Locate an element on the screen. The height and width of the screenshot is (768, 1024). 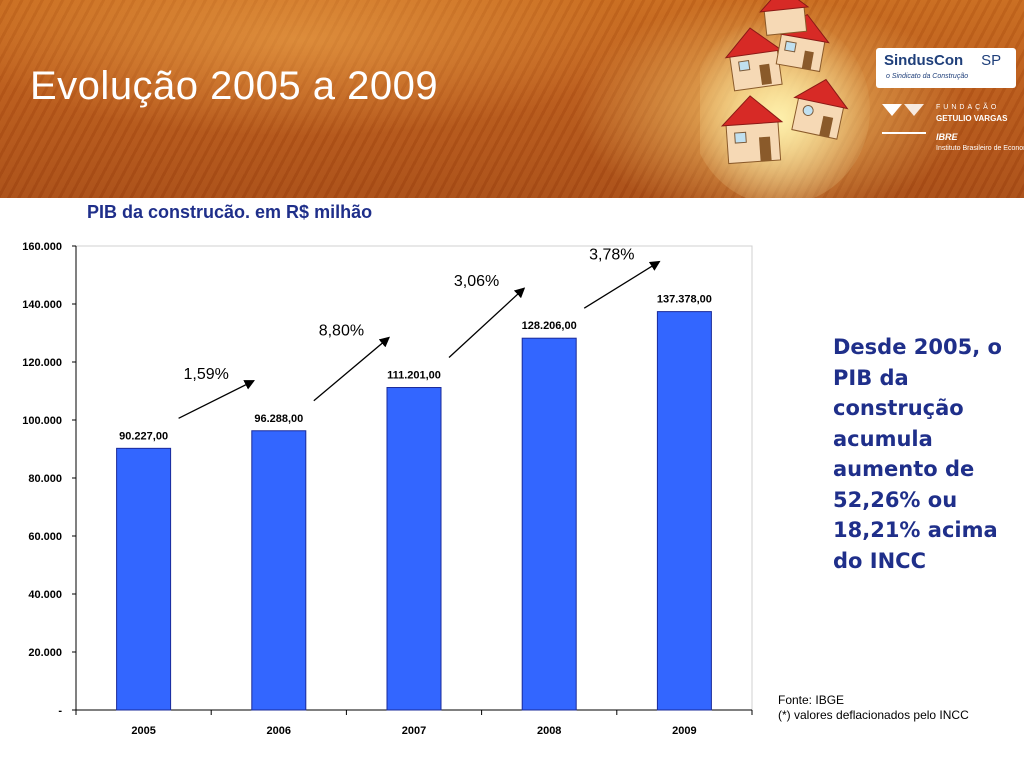
sinduscon-logo-name: SindusCon SP is located at coordinates (943, 60).